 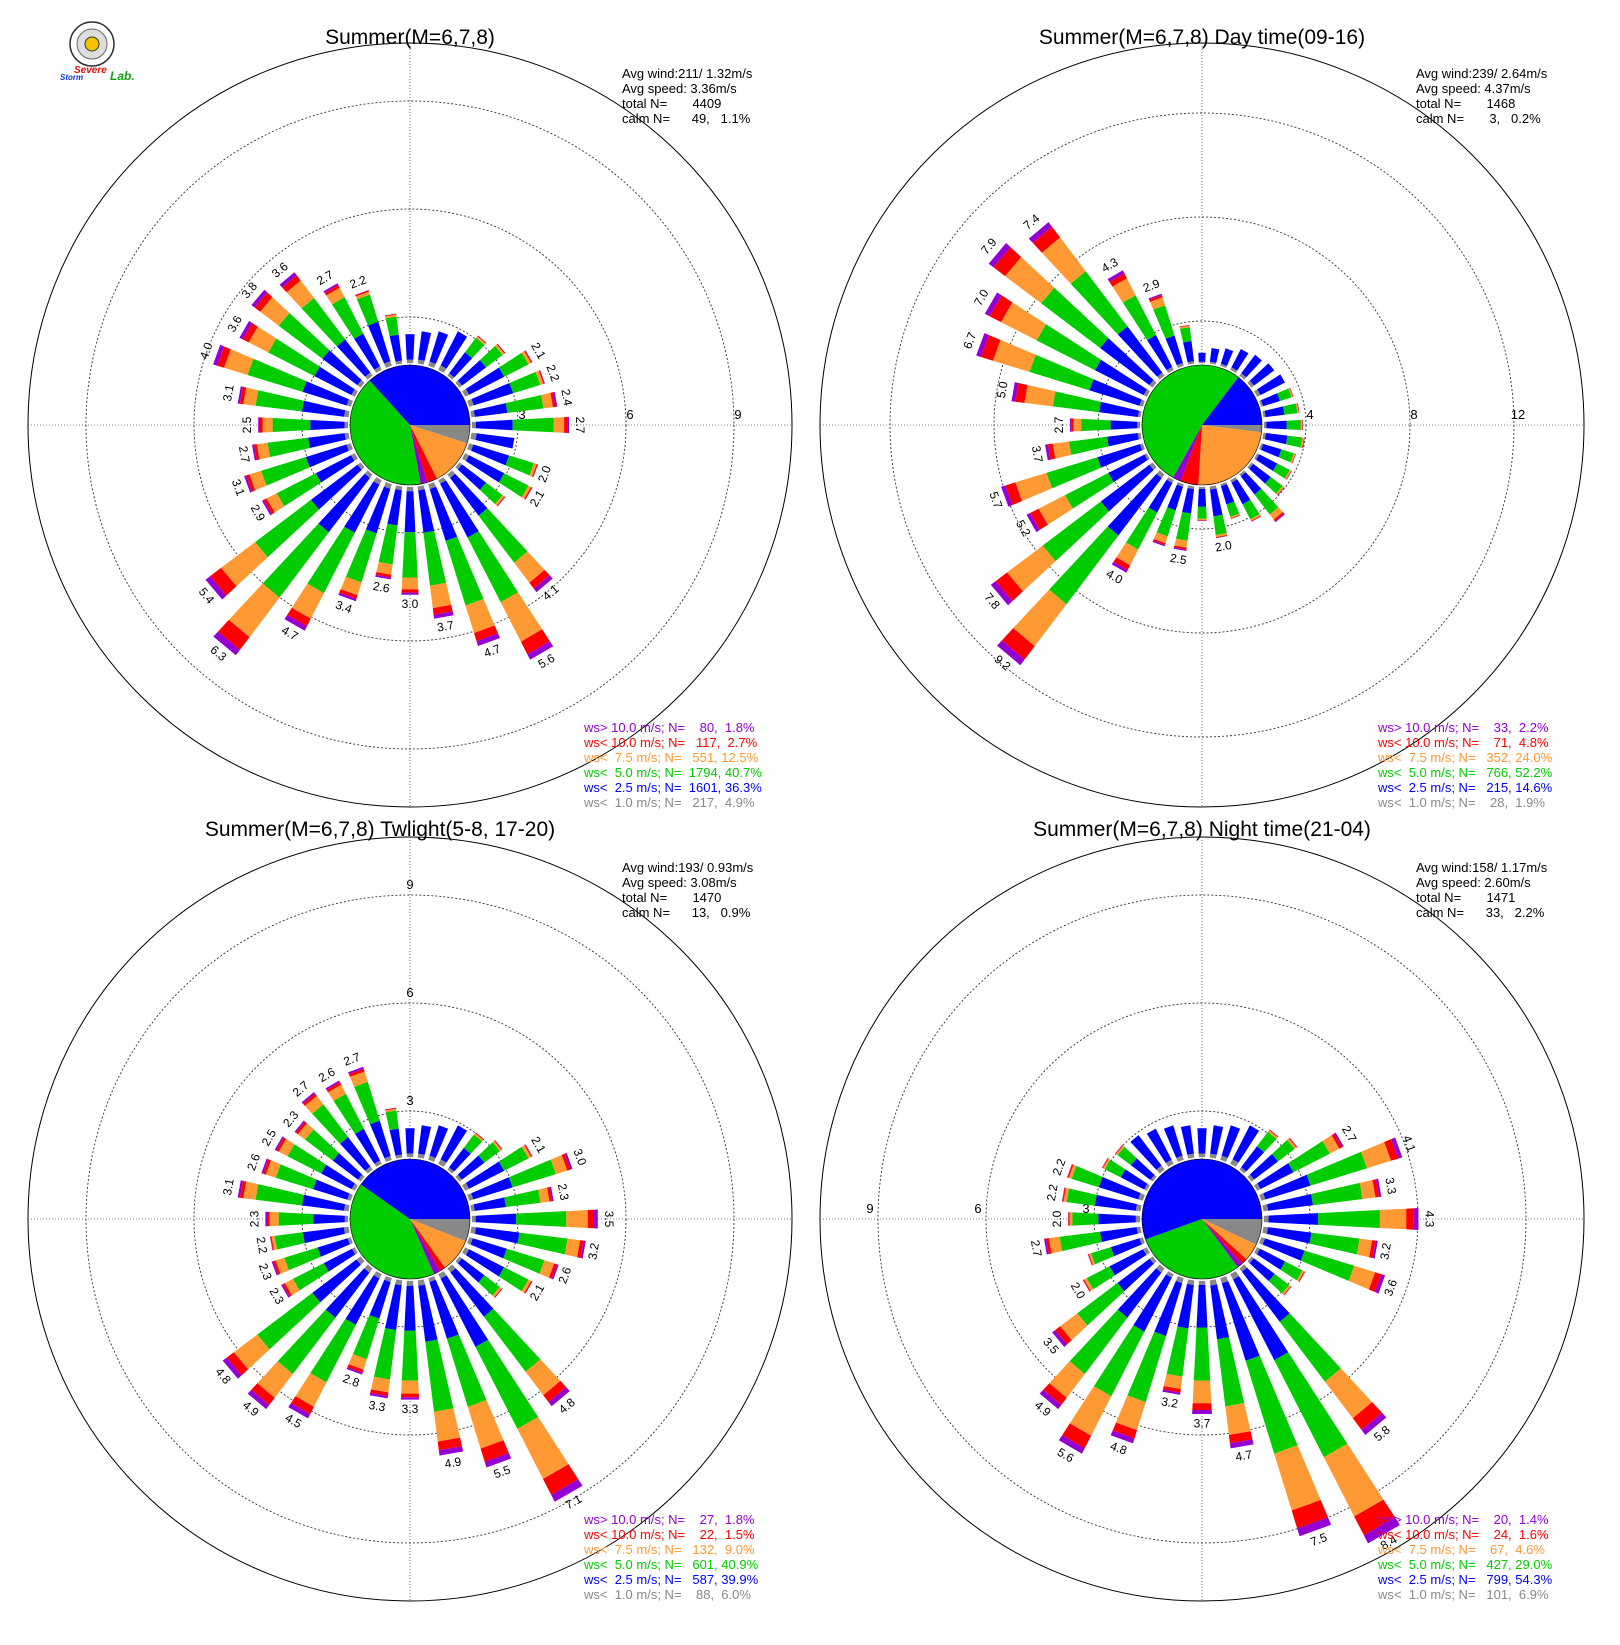 I want to click on legend-entry-4: ws< 5.0 m/s; N= 1794, 40.7%, so click(x=672, y=772).